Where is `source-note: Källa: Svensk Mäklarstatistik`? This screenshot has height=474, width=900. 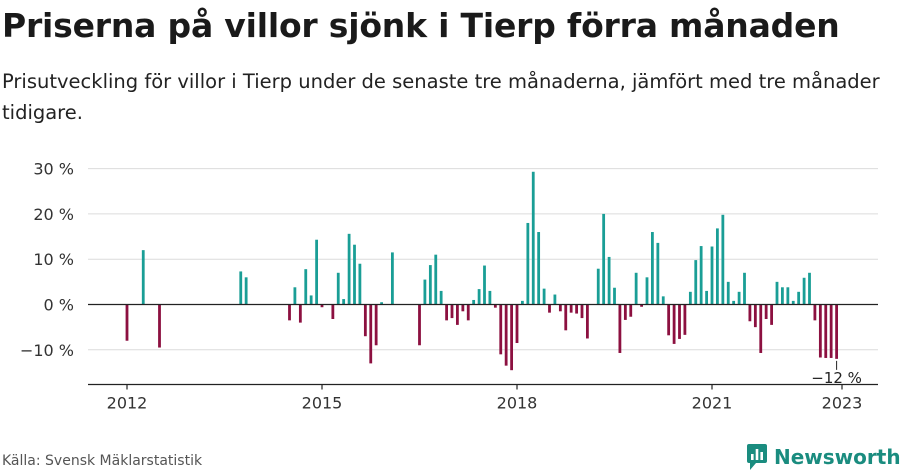
source-note: Källa: Svensk Mäklarstatistik is located at coordinates (102, 461).